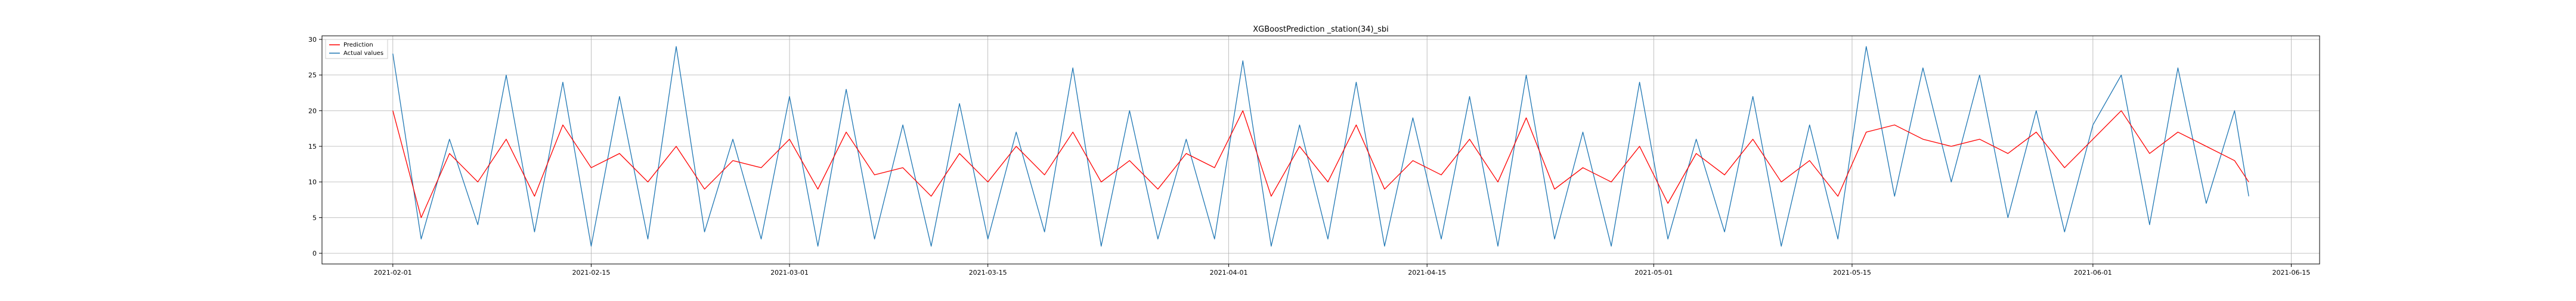 Image resolution: width=2576 pixels, height=301 pixels. What do you see at coordinates (358, 45) in the screenshot?
I see `legend-prediction-label: Prediction` at bounding box center [358, 45].